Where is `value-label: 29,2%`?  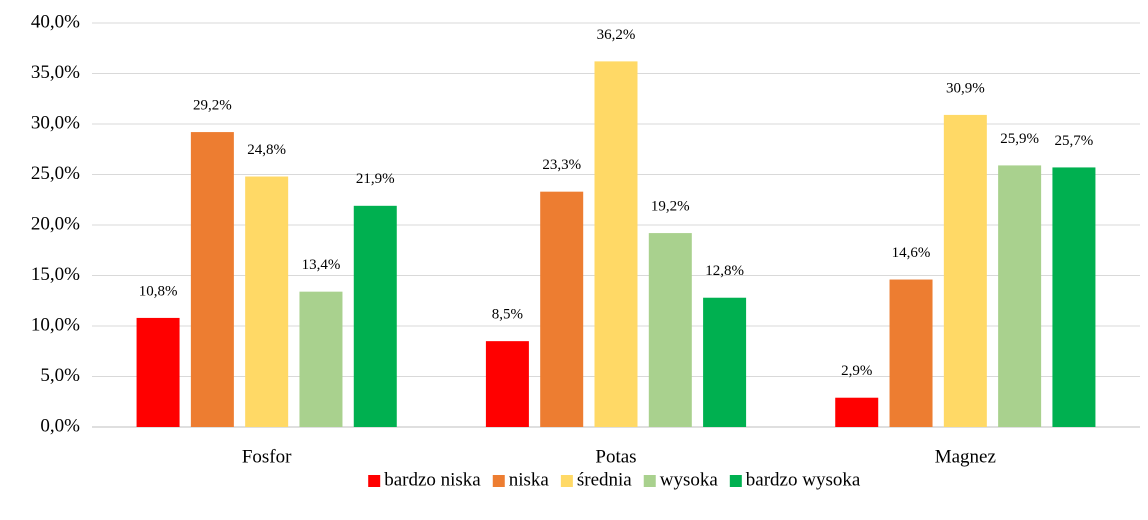 value-label: 29,2% is located at coordinates (212, 106).